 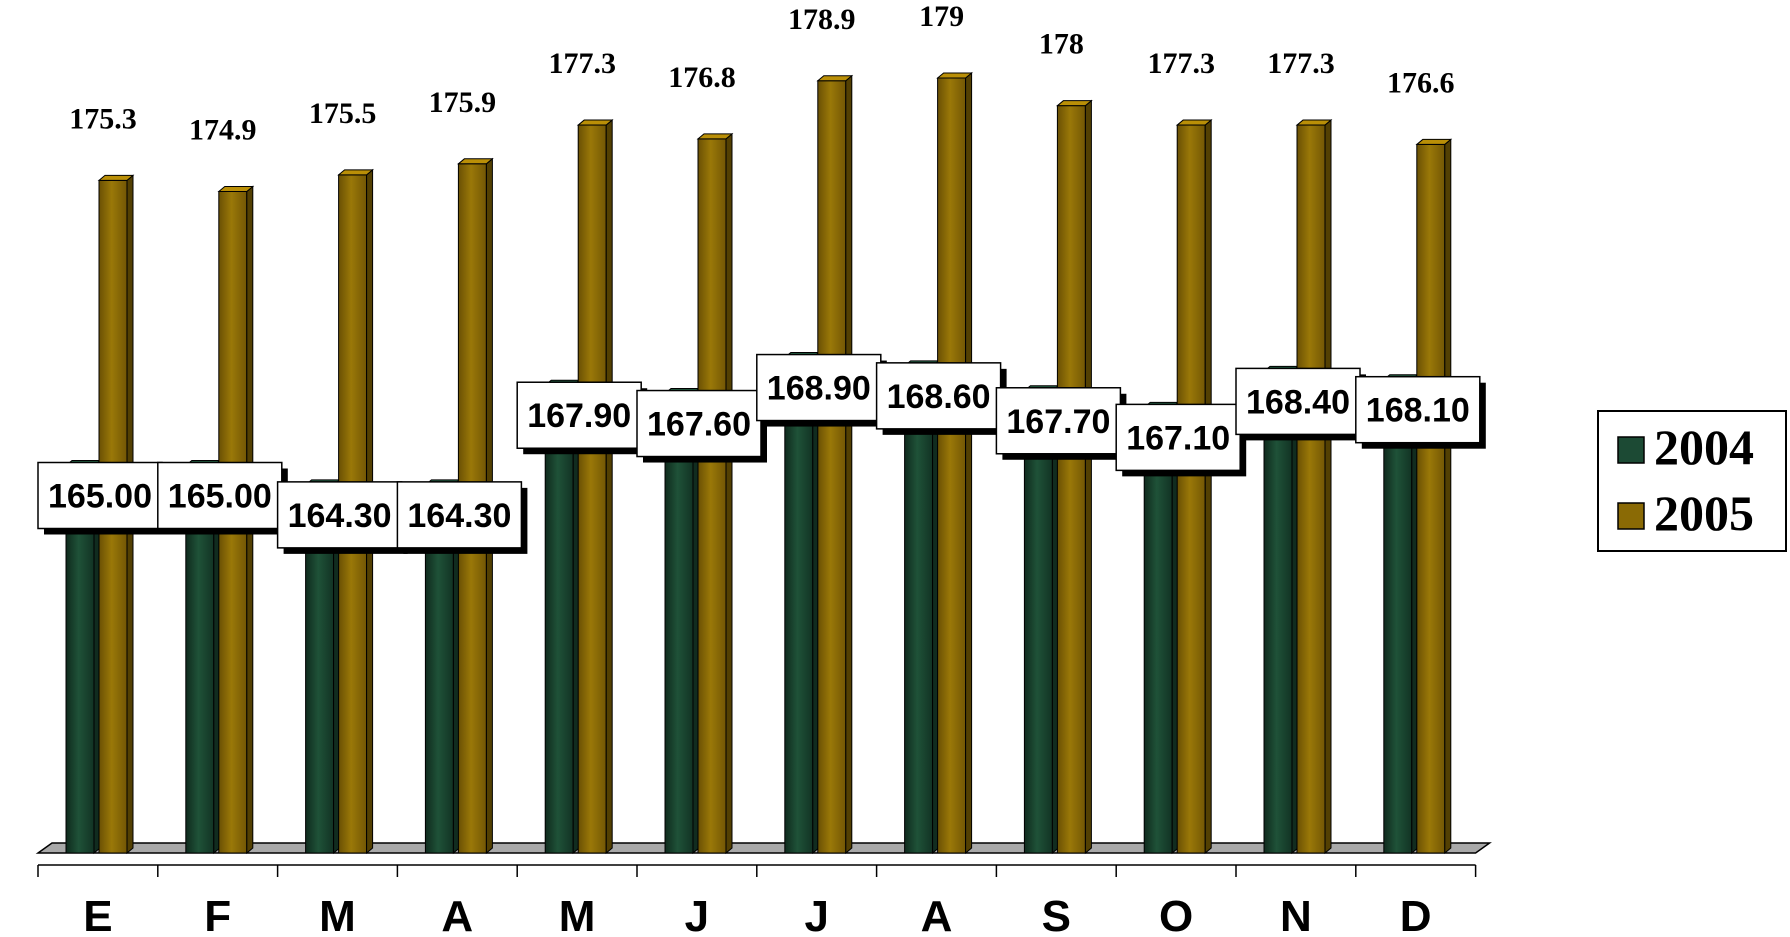 I want to click on data-label-2005: 176.6, so click(x=1421, y=82).